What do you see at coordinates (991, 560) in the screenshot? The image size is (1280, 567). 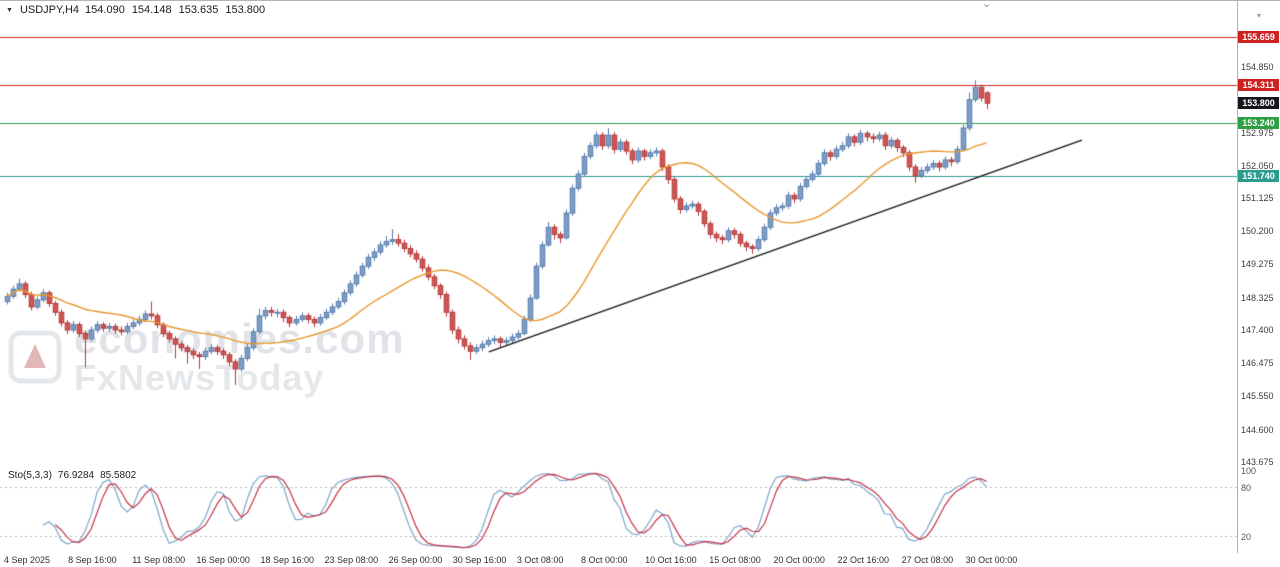 I see `date-label: 30 Oct 00:00` at bounding box center [991, 560].